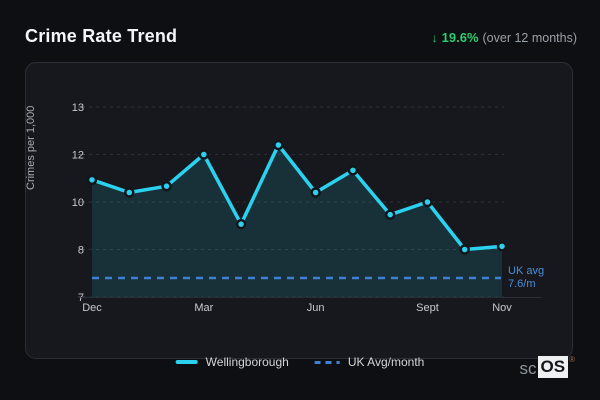 The image size is (600, 400). What do you see at coordinates (502, 308) in the screenshot?
I see `x-tick-label: Nov` at bounding box center [502, 308].